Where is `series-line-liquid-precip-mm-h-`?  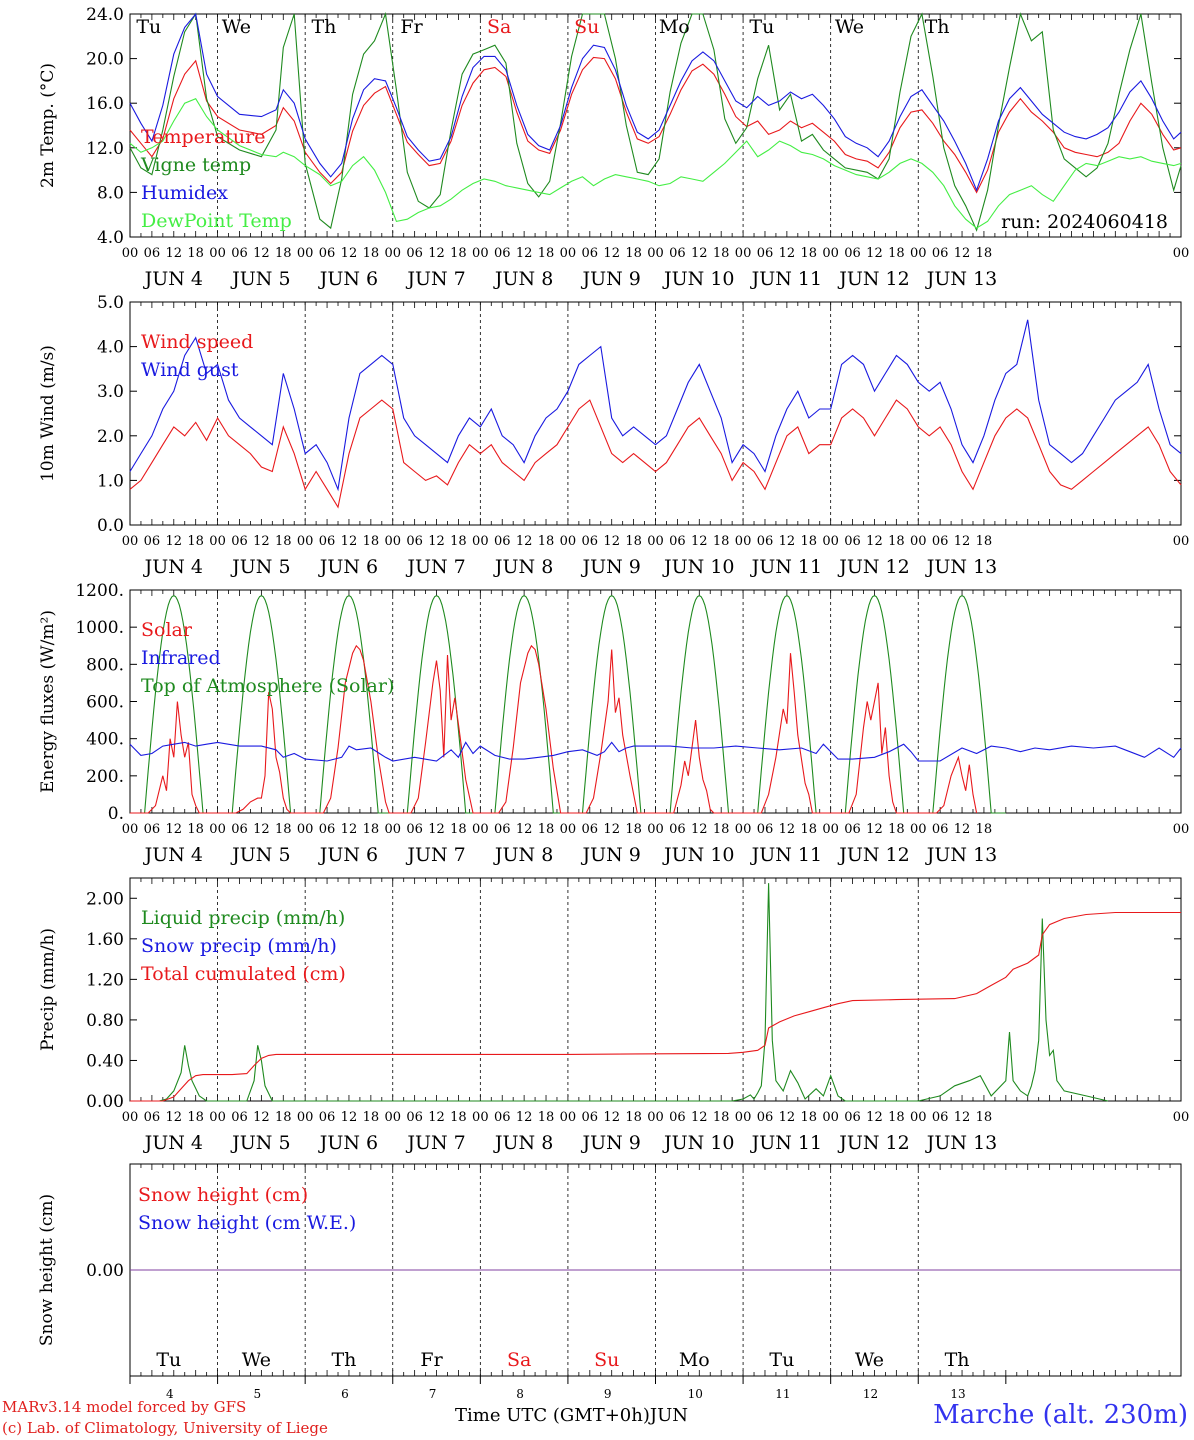 series-line-liquid-precip-mm-h- is located at coordinates (619, 992).